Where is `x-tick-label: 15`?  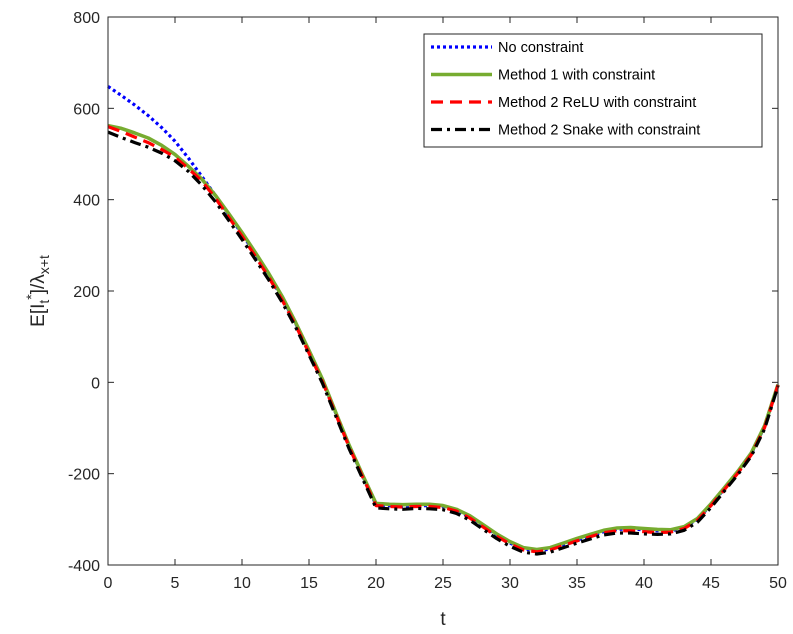
x-tick-label: 15 is located at coordinates (309, 583).